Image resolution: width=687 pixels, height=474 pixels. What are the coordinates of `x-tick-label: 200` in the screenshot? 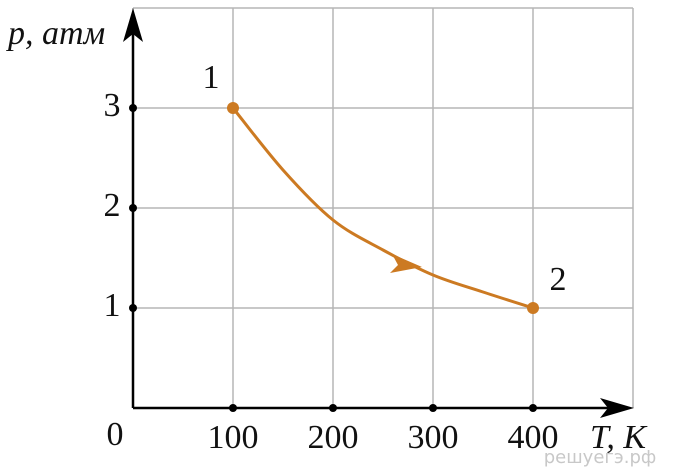 It's located at (333, 437).